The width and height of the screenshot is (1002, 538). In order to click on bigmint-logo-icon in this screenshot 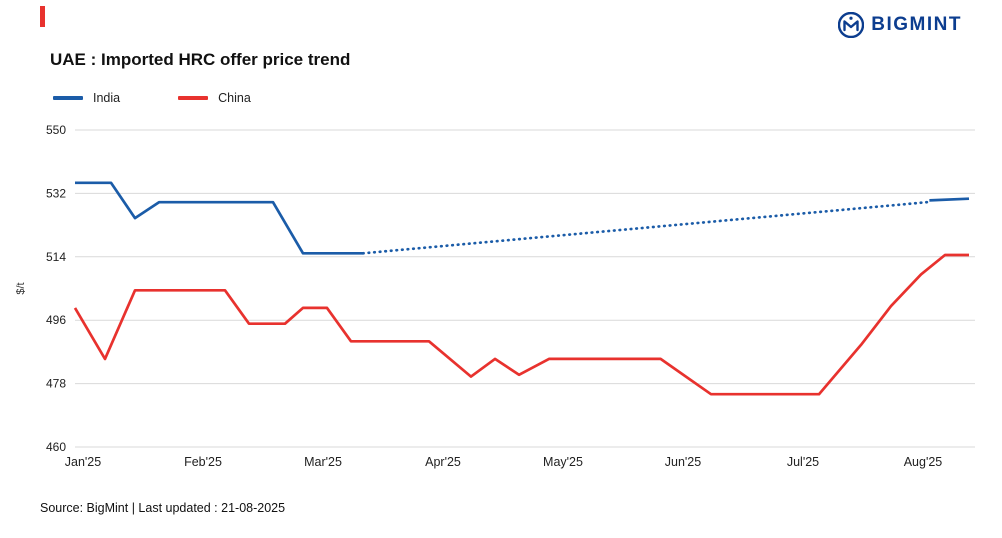, I will do `click(851, 25)`.